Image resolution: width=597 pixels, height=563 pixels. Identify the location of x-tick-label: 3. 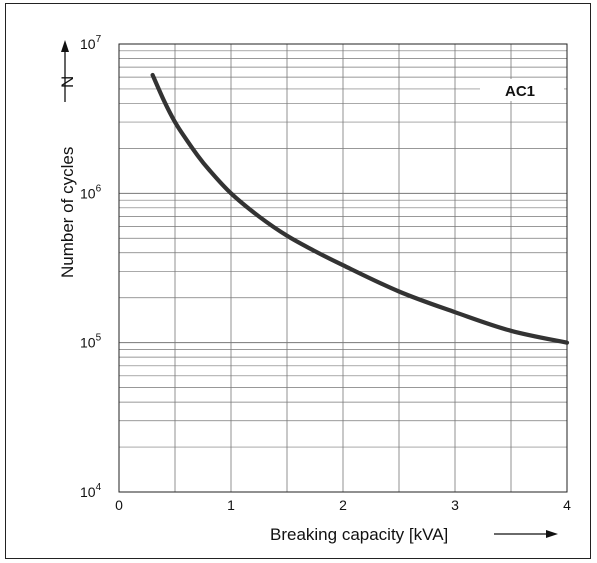
(455, 505).